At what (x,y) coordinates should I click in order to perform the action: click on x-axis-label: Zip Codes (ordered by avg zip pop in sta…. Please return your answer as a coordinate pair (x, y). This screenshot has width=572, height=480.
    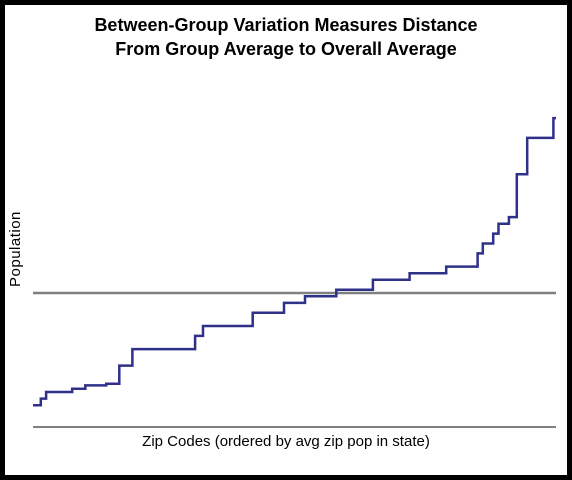
    Looking at the image, I should click on (286, 441).